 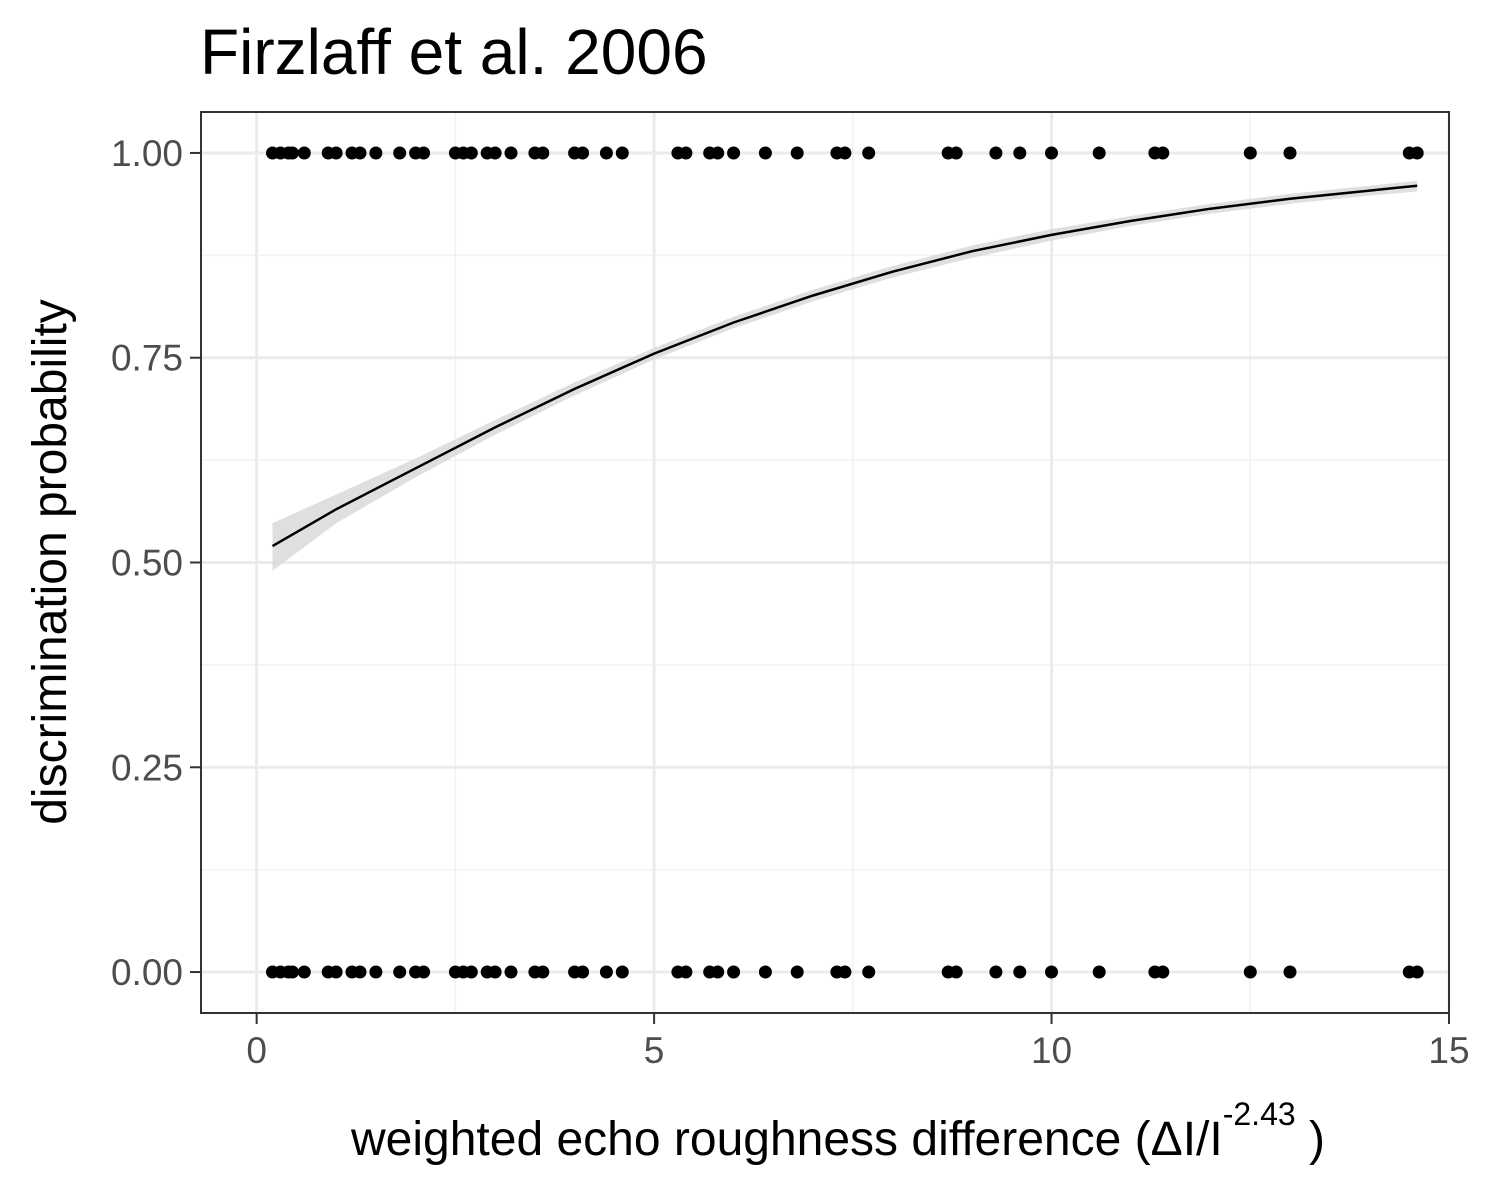 What do you see at coordinates (454, 52) in the screenshot?
I see `chart-title: Firzlaff et al. 2006` at bounding box center [454, 52].